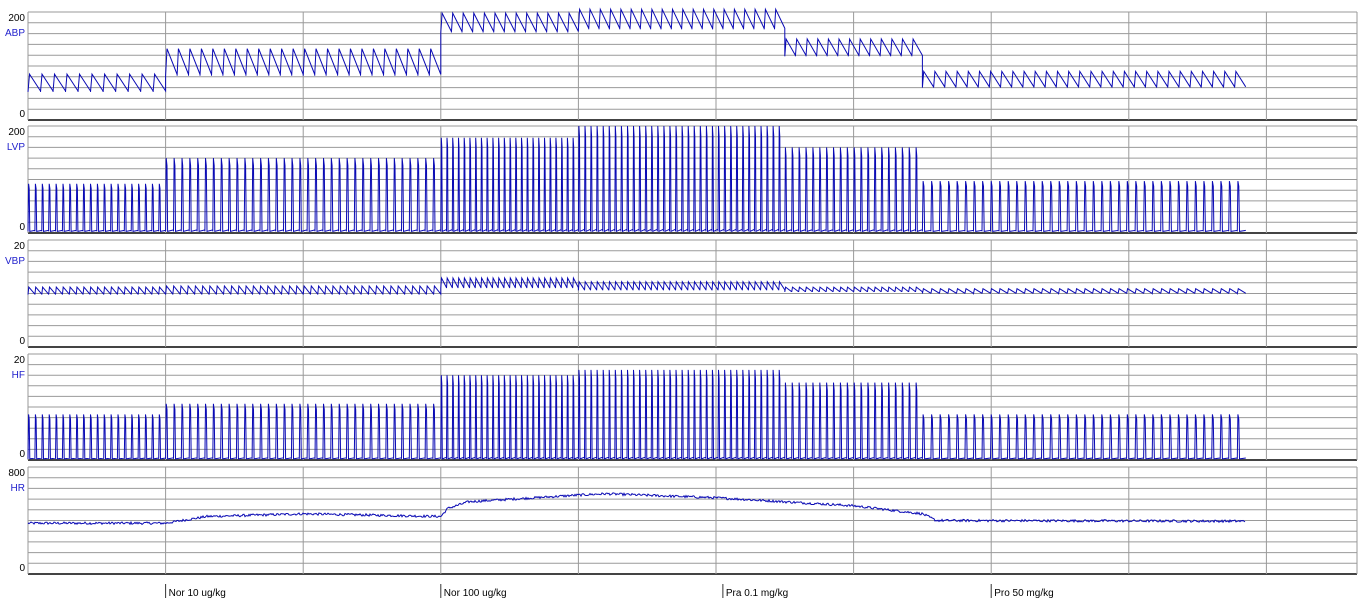 The image size is (1366, 606). Describe the element at coordinates (636, 509) in the screenshot. I see `trace-hr` at that location.